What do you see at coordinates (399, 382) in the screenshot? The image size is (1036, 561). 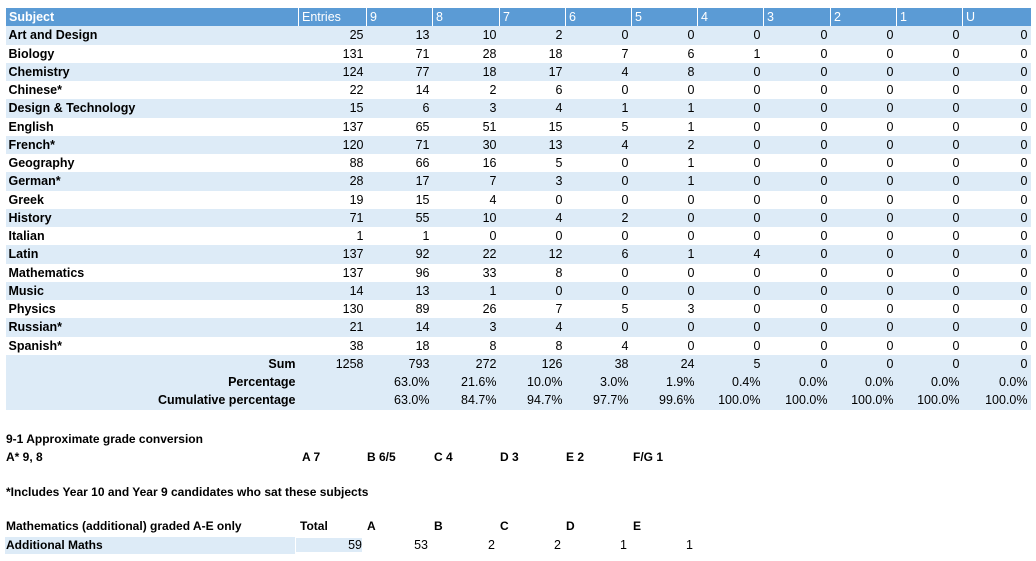 I see `value-cell: 63.0%` at bounding box center [399, 382].